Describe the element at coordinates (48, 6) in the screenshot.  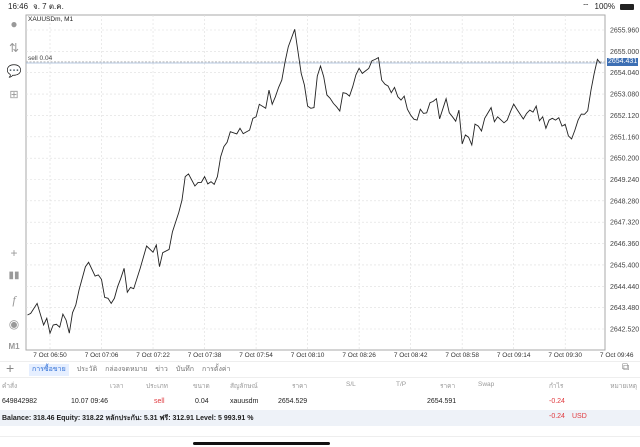
I see `status-date: จ. 7 ต.ค.` at that location.